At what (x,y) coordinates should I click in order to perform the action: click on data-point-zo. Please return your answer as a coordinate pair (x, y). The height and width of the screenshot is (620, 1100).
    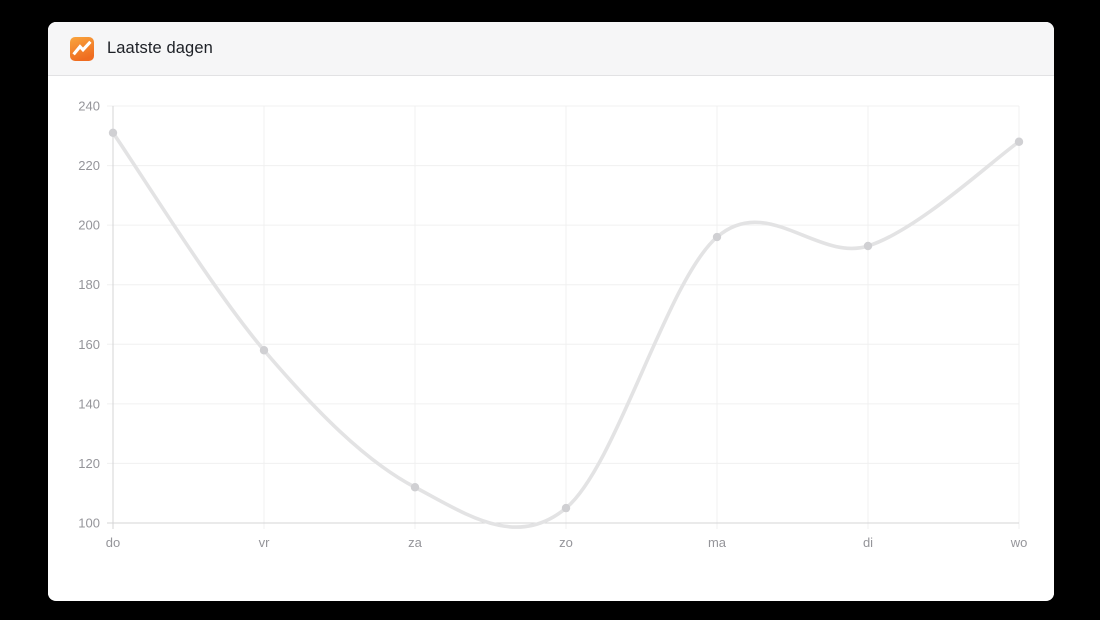
    Looking at the image, I should click on (566, 508).